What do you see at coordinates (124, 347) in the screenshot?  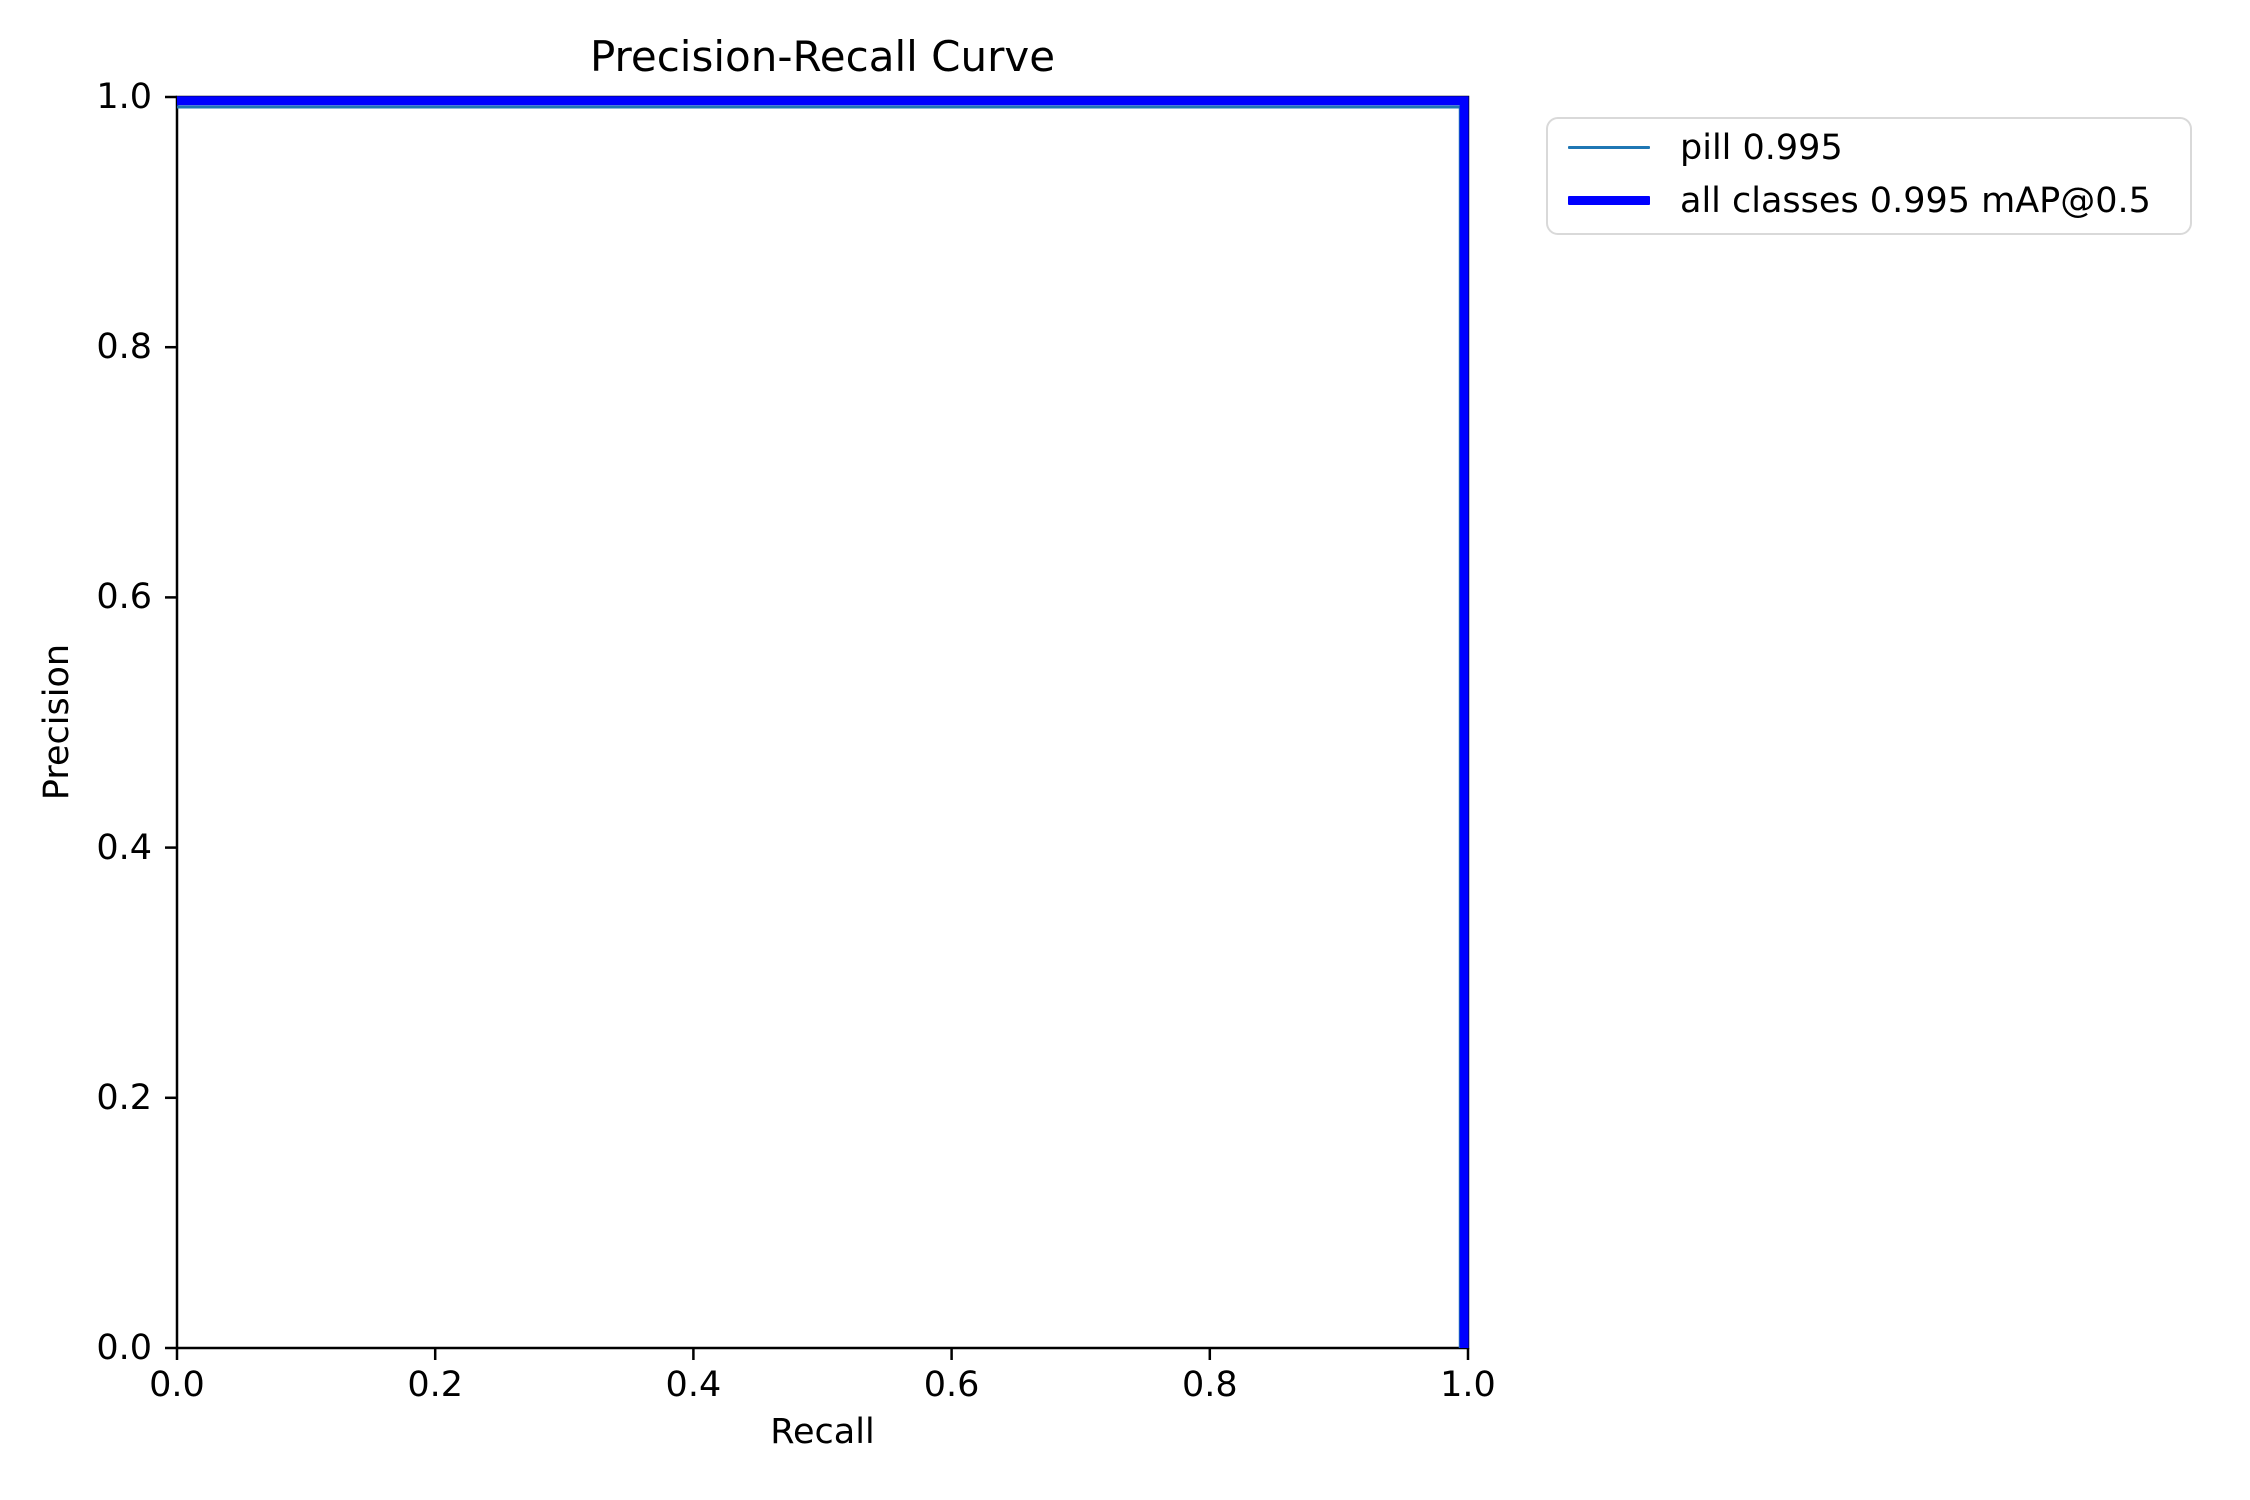 I see `y-tick-label-0.8: 0.8` at bounding box center [124, 347].